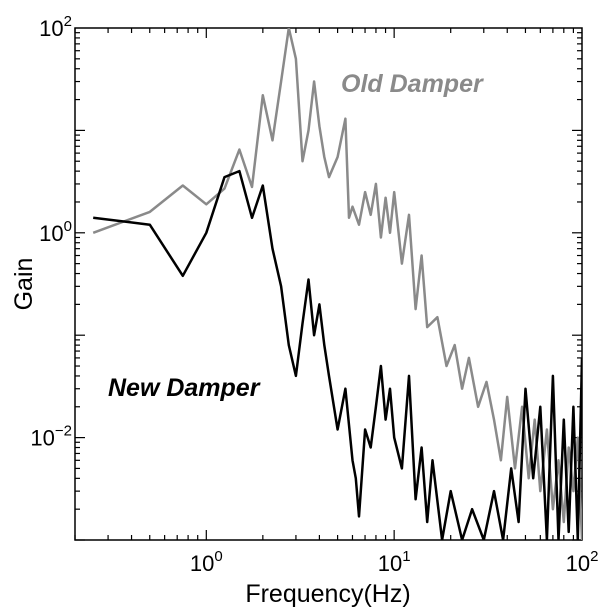 Image resolution: width=602 pixels, height=607 pixels. Describe the element at coordinates (24, 284) in the screenshot. I see `y-axis-title: Gain` at that location.